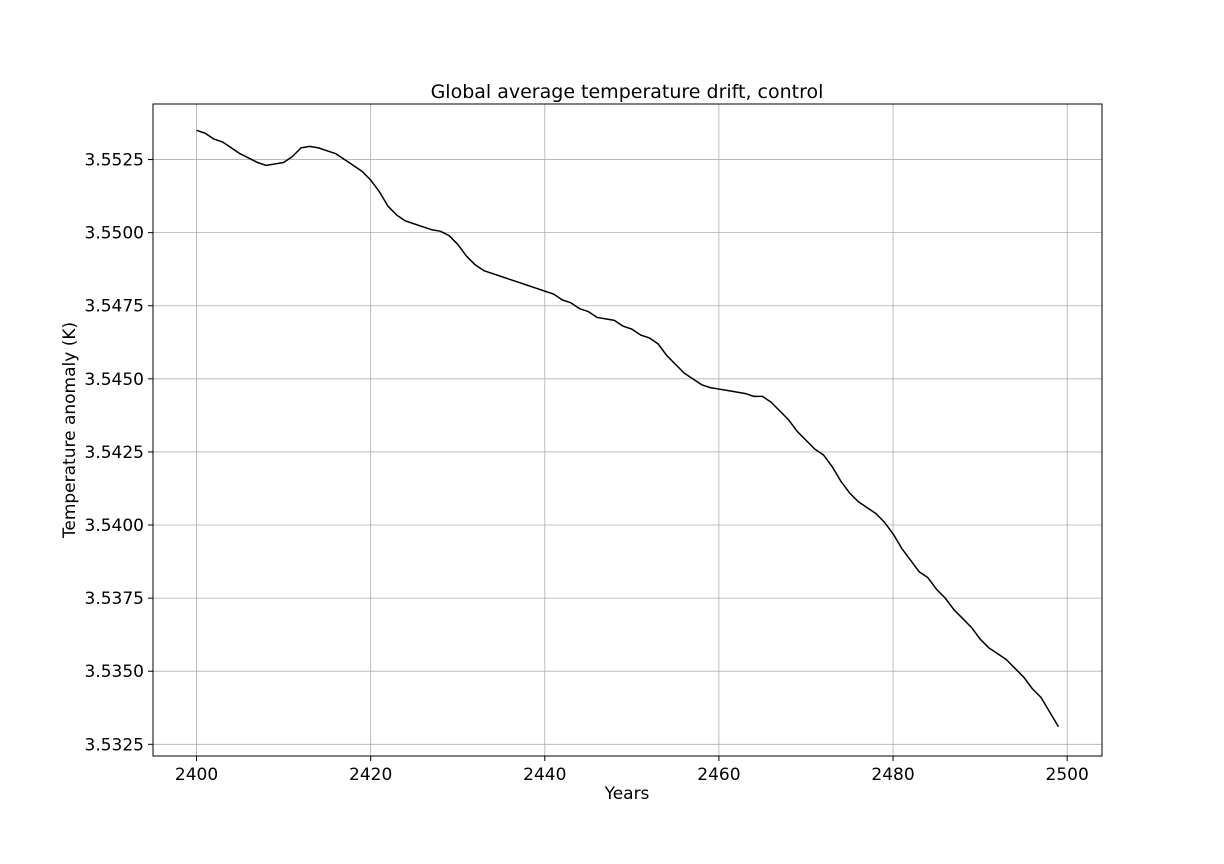 This screenshot has width=1224, height=864. I want to click on y-tick-label: 3.5425, so click(114, 453).